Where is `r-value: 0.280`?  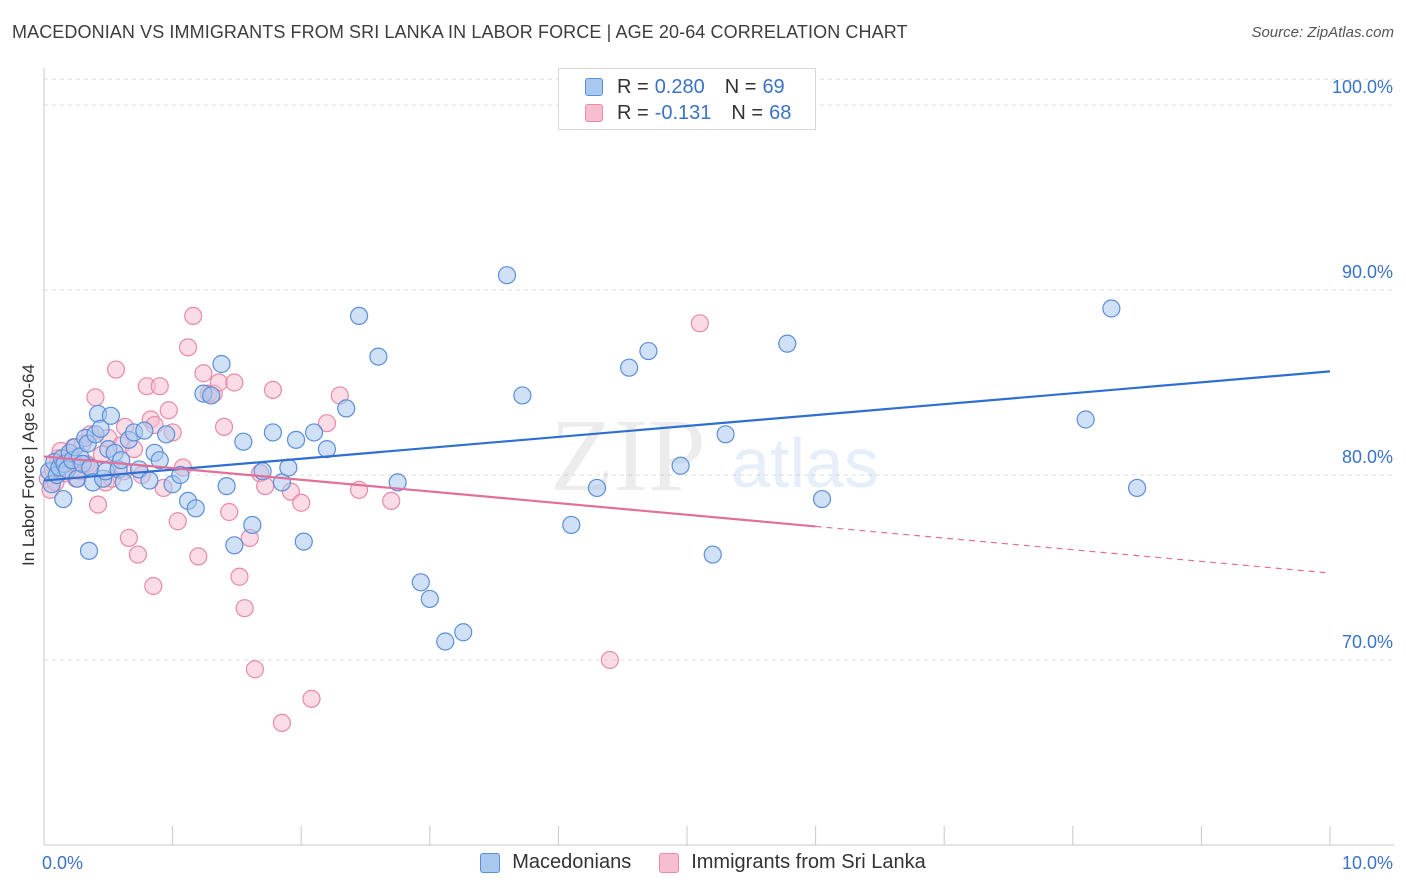 r-value: 0.280 is located at coordinates (679, 86).